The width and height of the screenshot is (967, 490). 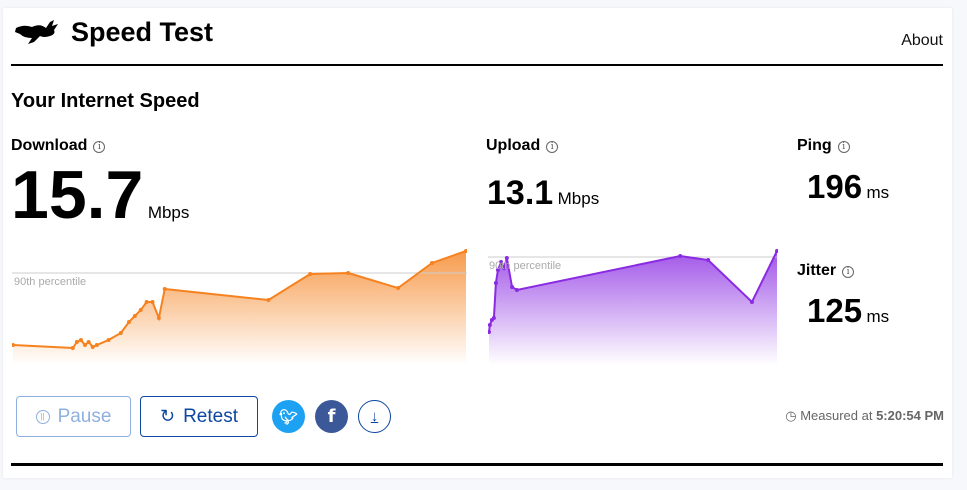 I want to click on twitter-share-button: 🐦︎, so click(x=288, y=416).